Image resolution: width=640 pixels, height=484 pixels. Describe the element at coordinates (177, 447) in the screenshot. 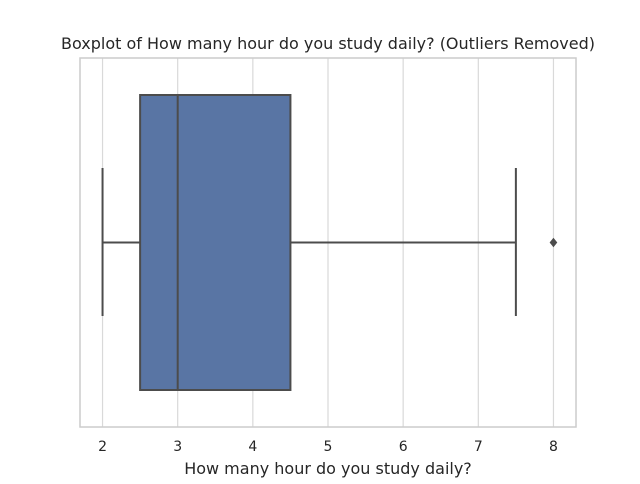

I see `x-tick-label: 3` at that location.